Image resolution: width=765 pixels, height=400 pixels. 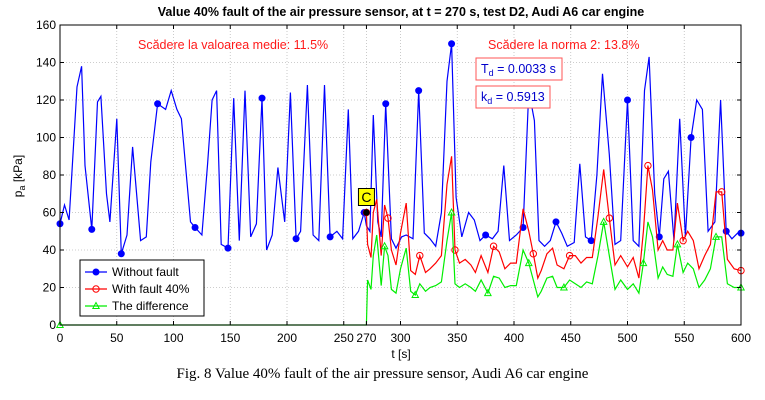 What do you see at coordinates (287, 338) in the screenshot?
I see `x-tick-label: 200` at bounding box center [287, 338].